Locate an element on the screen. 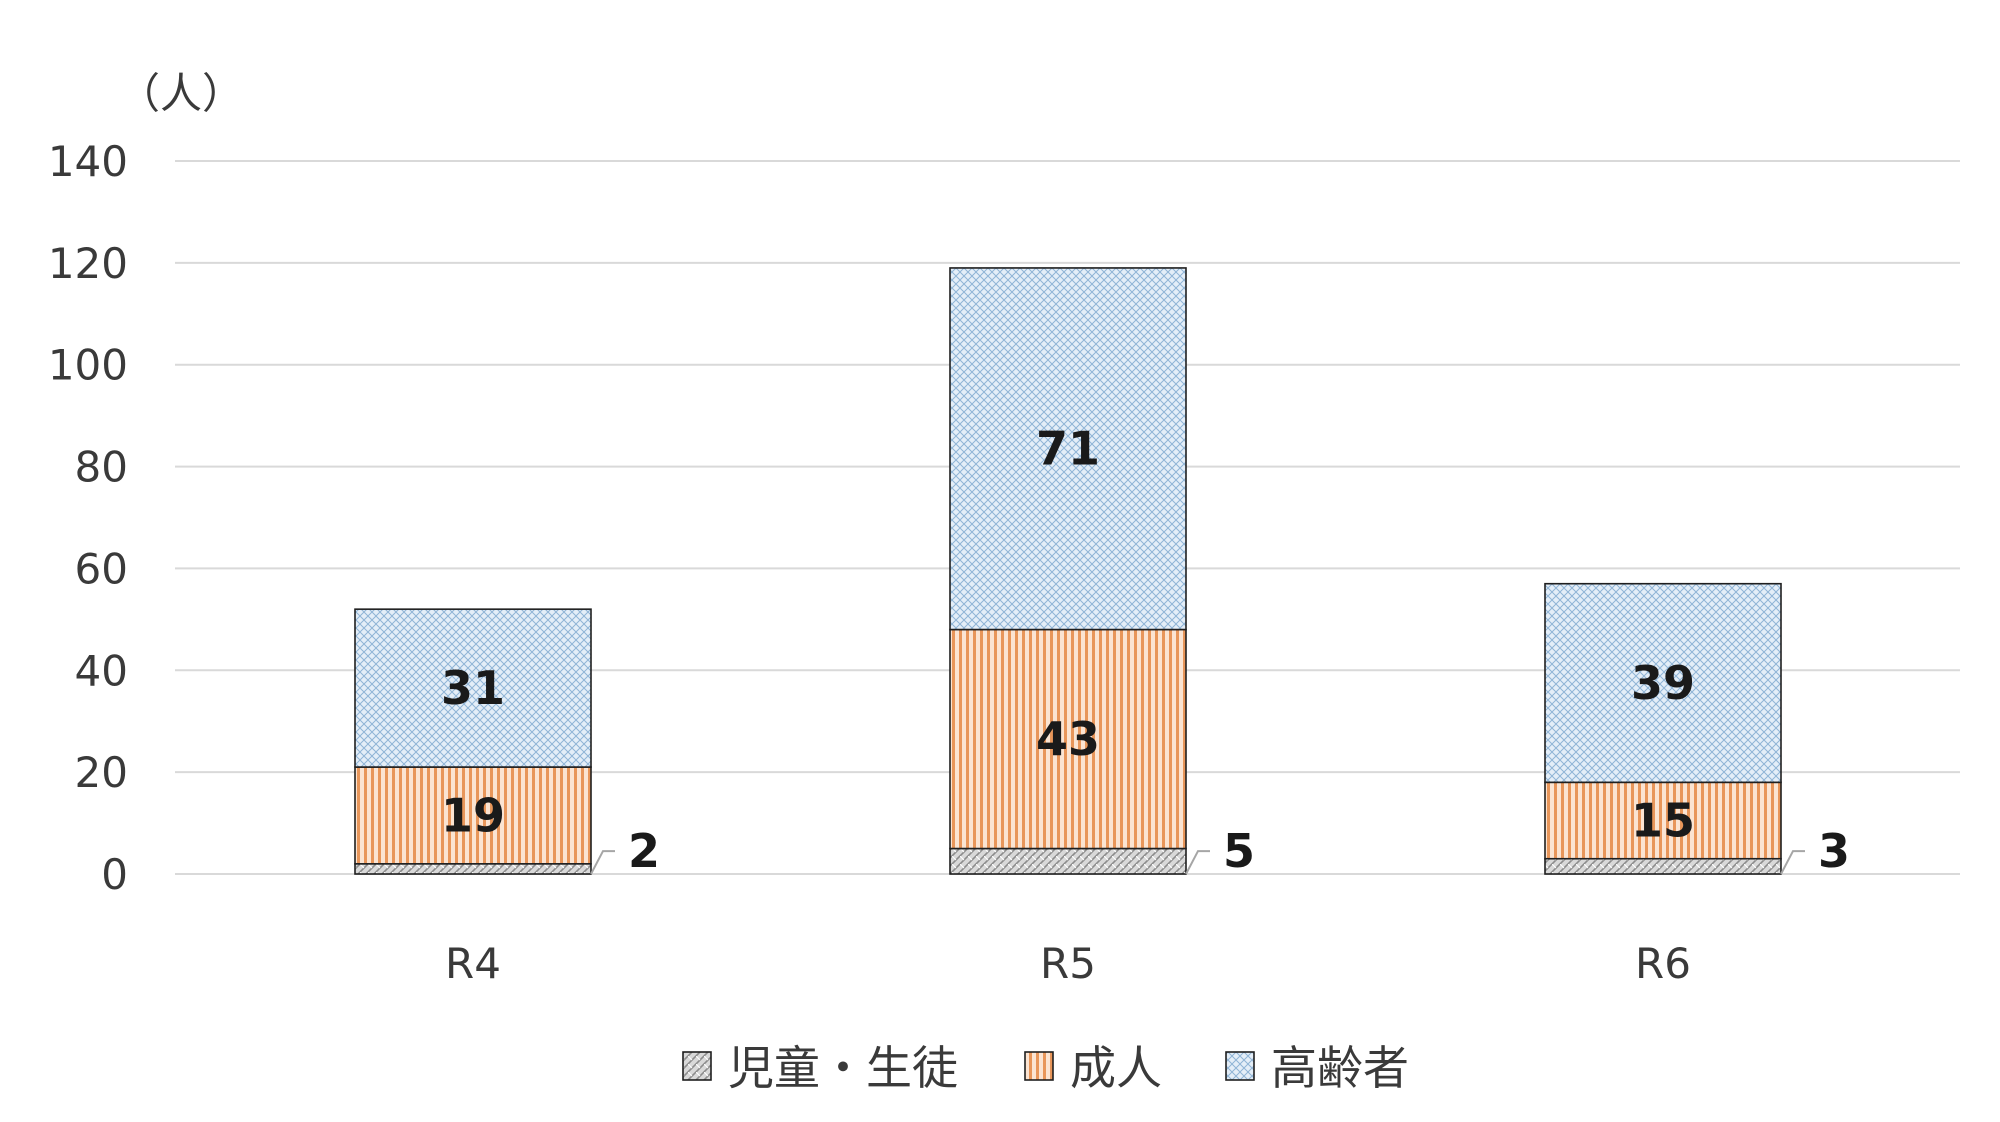 The width and height of the screenshot is (2000, 1122). legend: 児童・生徒 成人 高齢者 is located at coordinates (1045, 1068).